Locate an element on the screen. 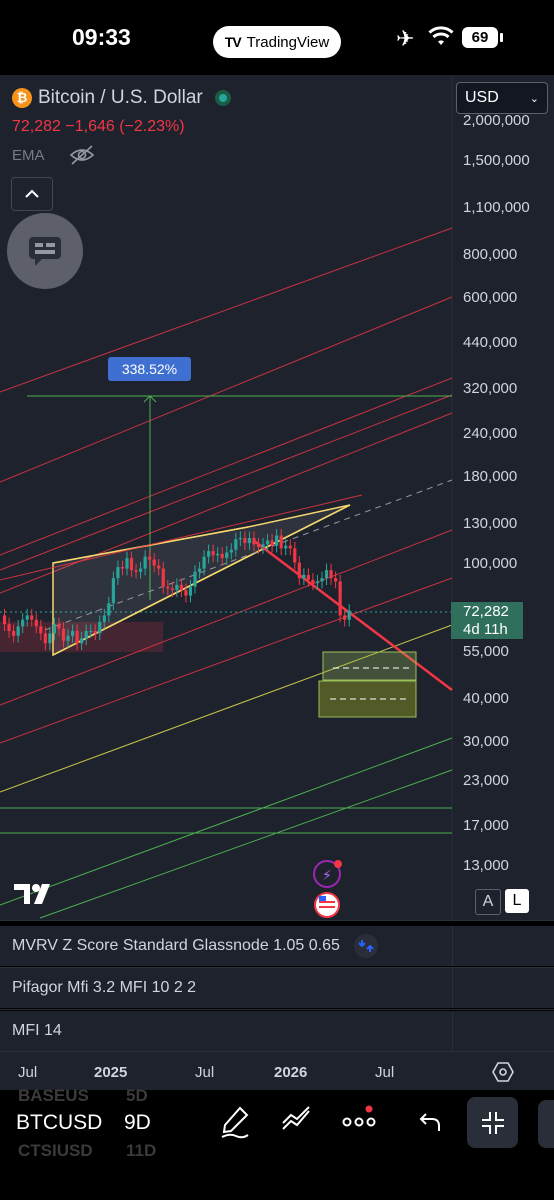  clock: 09:33 is located at coordinates (101, 37).